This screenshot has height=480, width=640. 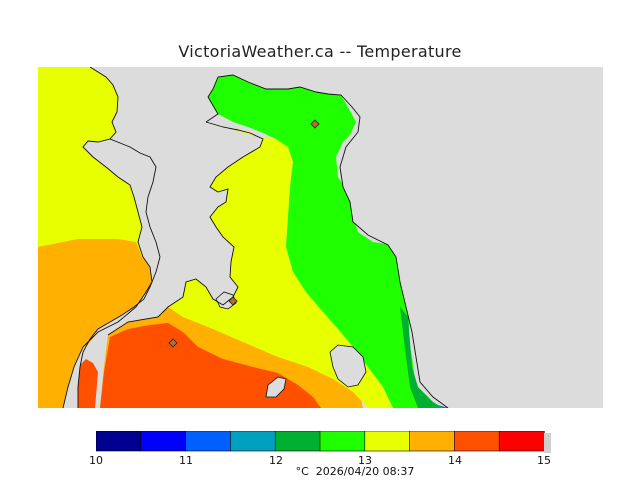 I want to click on zone-145-15-south, so click(x=210, y=365).